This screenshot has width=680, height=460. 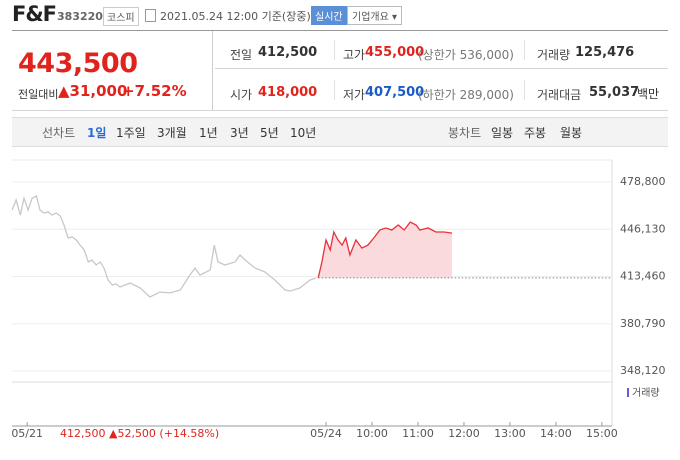 I want to click on stat-note: (하한가 289,000), so click(x=466, y=95).